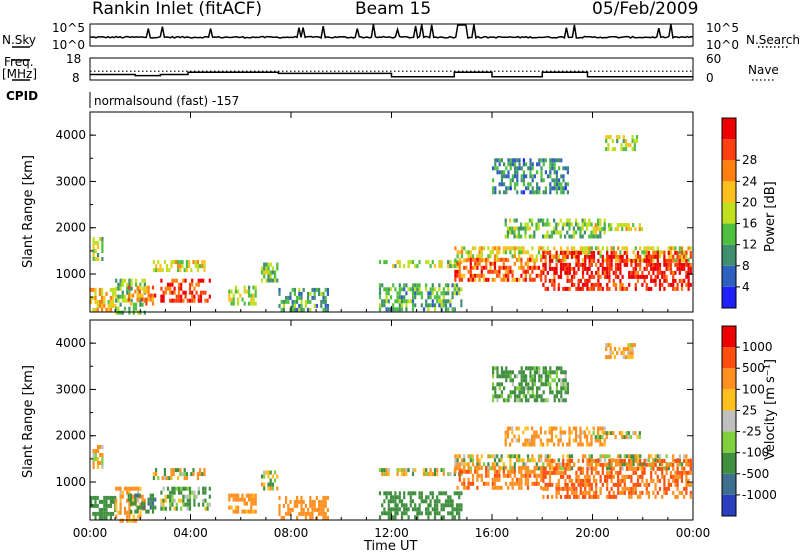 The width and height of the screenshot is (800, 554). Describe the element at coordinates (19, 40) in the screenshot. I see `nsky-label: N.Sky` at that location.